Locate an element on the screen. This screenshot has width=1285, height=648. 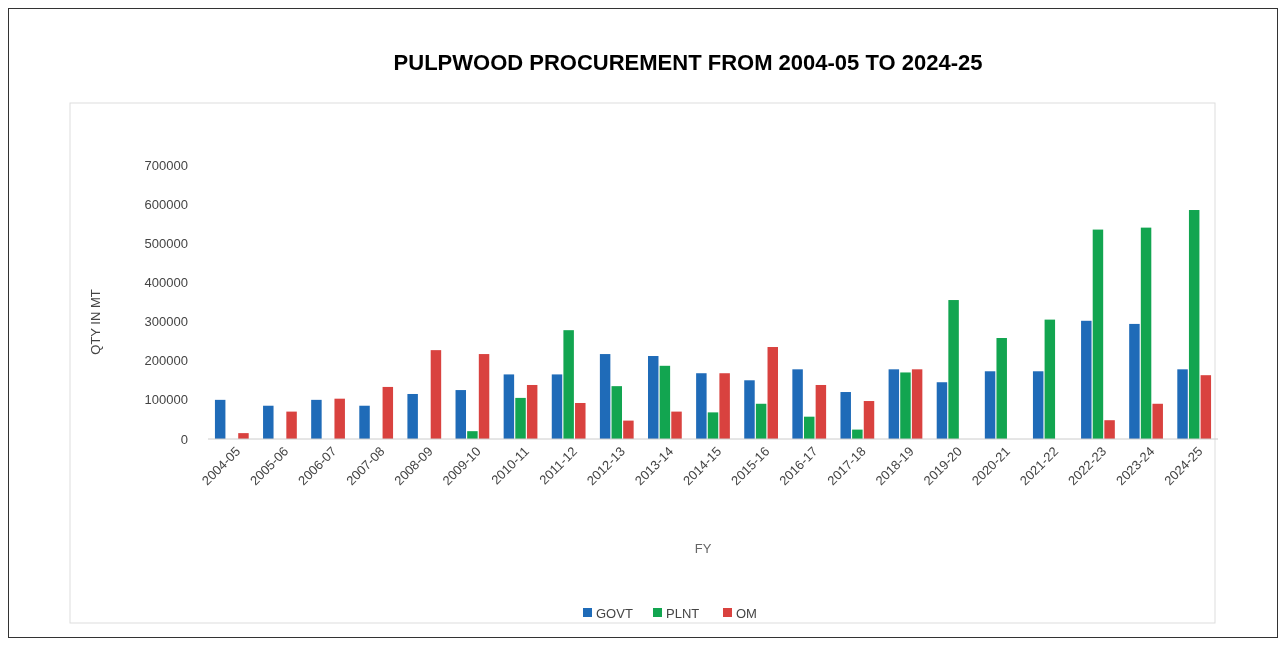
legend-label: PLNT is located at coordinates (683, 613).